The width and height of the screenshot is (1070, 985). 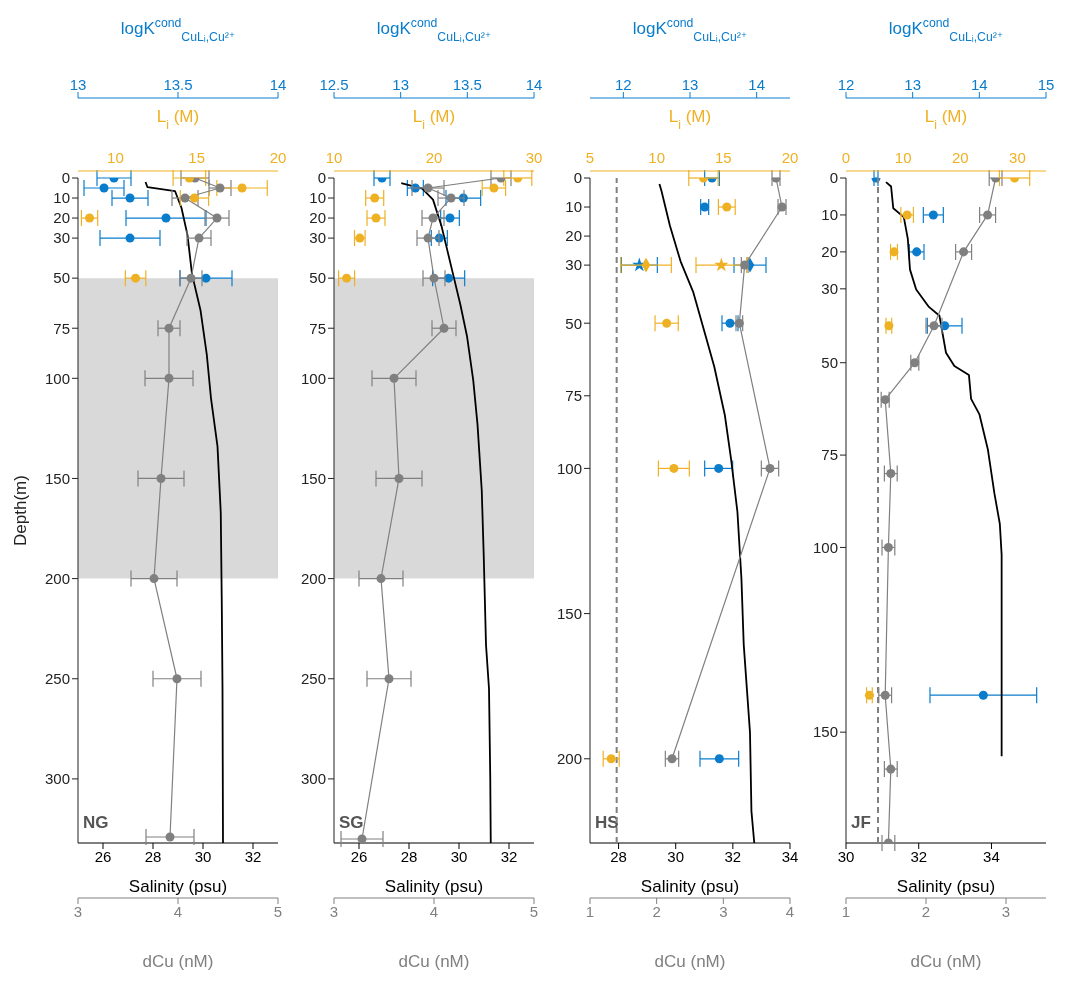 I want to click on y-axis-title: Depth(m), so click(x=20, y=510).